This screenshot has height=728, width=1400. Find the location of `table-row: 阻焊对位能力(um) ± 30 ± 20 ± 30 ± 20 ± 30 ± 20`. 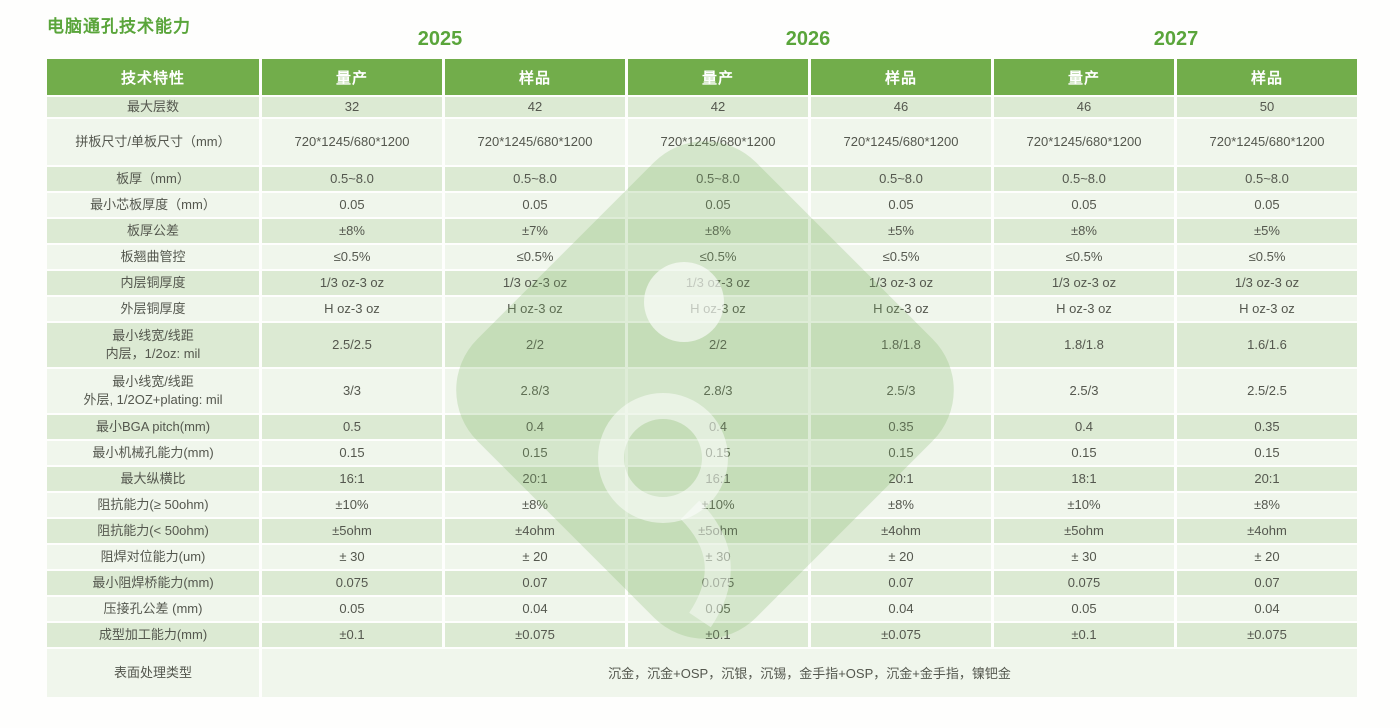

table-row: 阻焊对位能力(um) ± 30 ± 20 ± 30 ± 20 ± 30 ± 20 is located at coordinates (702, 556).